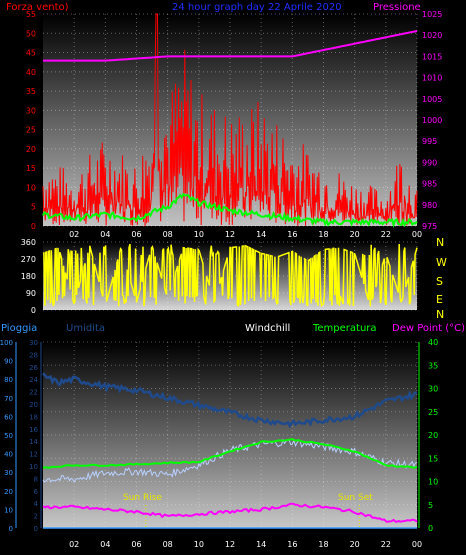  I want to click on temperature-tick-label: 40, so click(433, 342).